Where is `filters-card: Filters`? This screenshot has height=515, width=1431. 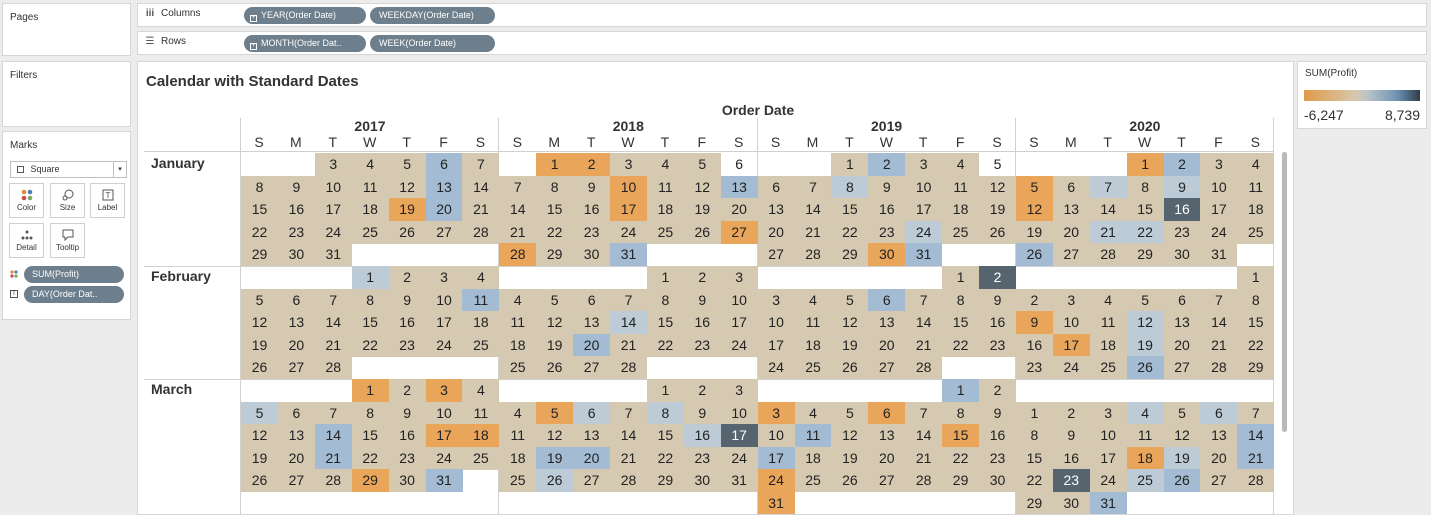
filters-card: Filters is located at coordinates (66, 94).